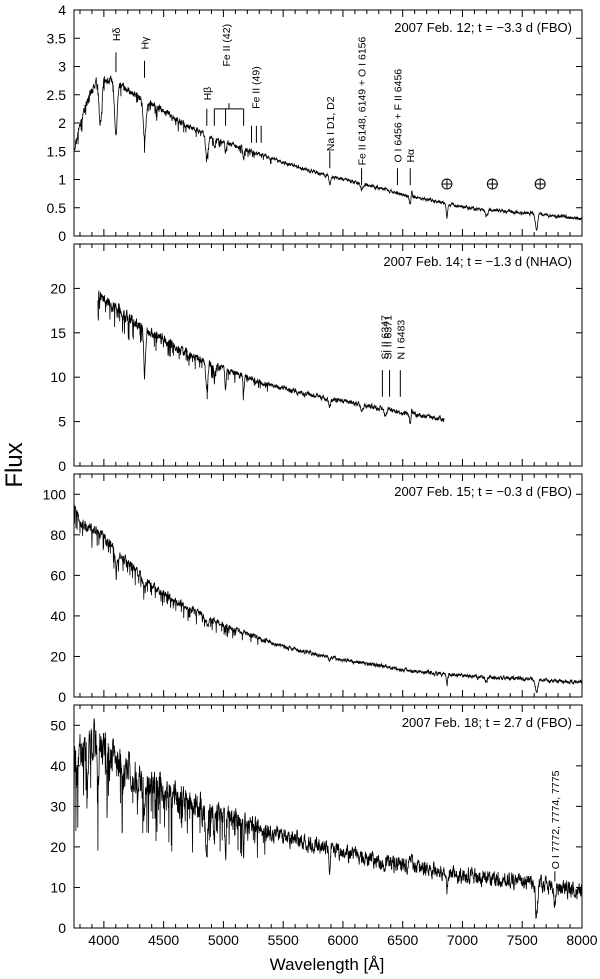 Image resolution: width=600 pixels, height=979 pixels. What do you see at coordinates (388, 337) in the screenshot?
I see `line-id-label: Si II 6371` at bounding box center [388, 337].